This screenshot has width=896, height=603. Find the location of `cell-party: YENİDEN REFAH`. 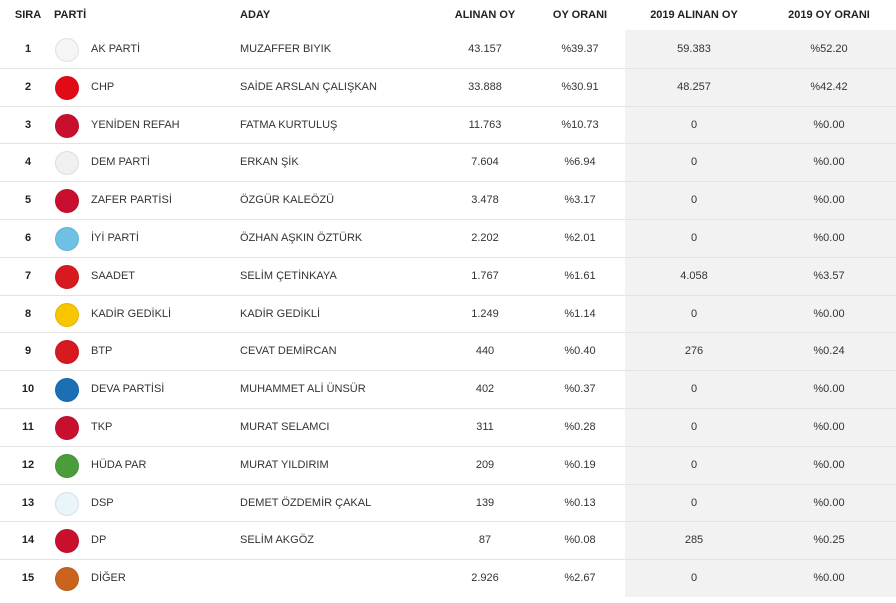

cell-party: YENİDEN REFAH is located at coordinates (135, 124).